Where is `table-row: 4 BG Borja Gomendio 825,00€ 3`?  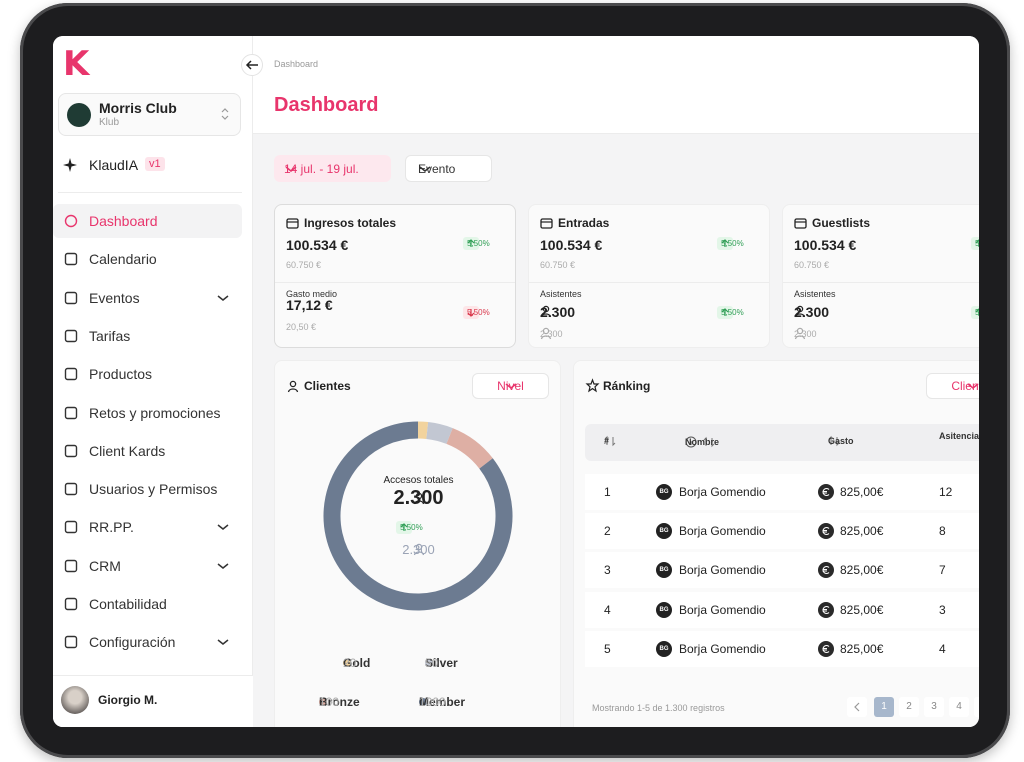 table-row: 4 BG Borja Gomendio 825,00€ 3 is located at coordinates (782, 609).